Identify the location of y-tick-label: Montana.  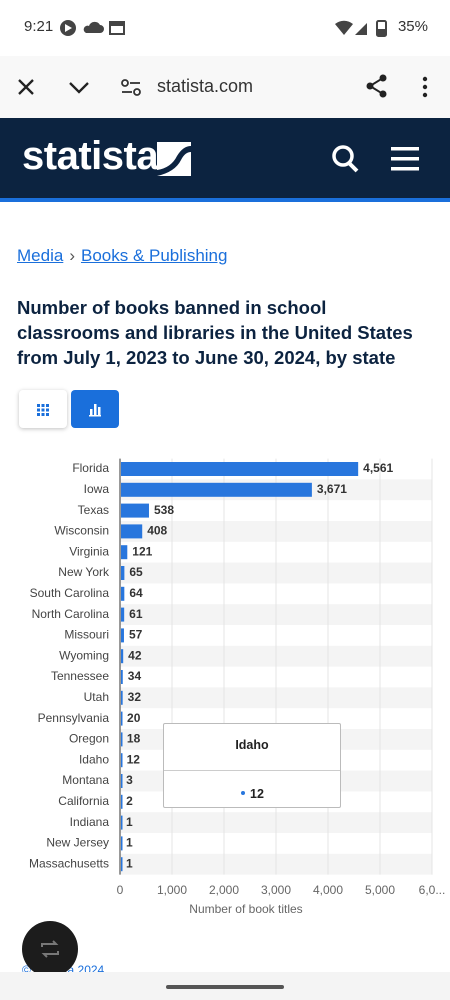
(85, 780).